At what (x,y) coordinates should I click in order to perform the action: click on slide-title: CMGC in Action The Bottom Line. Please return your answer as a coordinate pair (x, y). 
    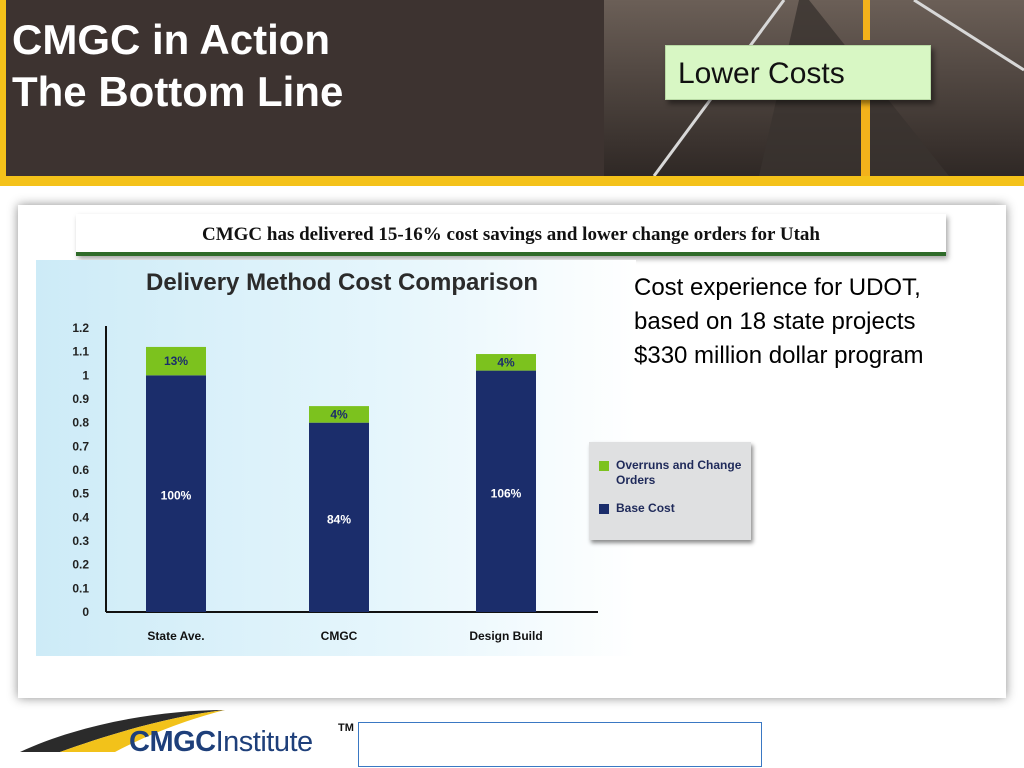
    Looking at the image, I should click on (177, 66).